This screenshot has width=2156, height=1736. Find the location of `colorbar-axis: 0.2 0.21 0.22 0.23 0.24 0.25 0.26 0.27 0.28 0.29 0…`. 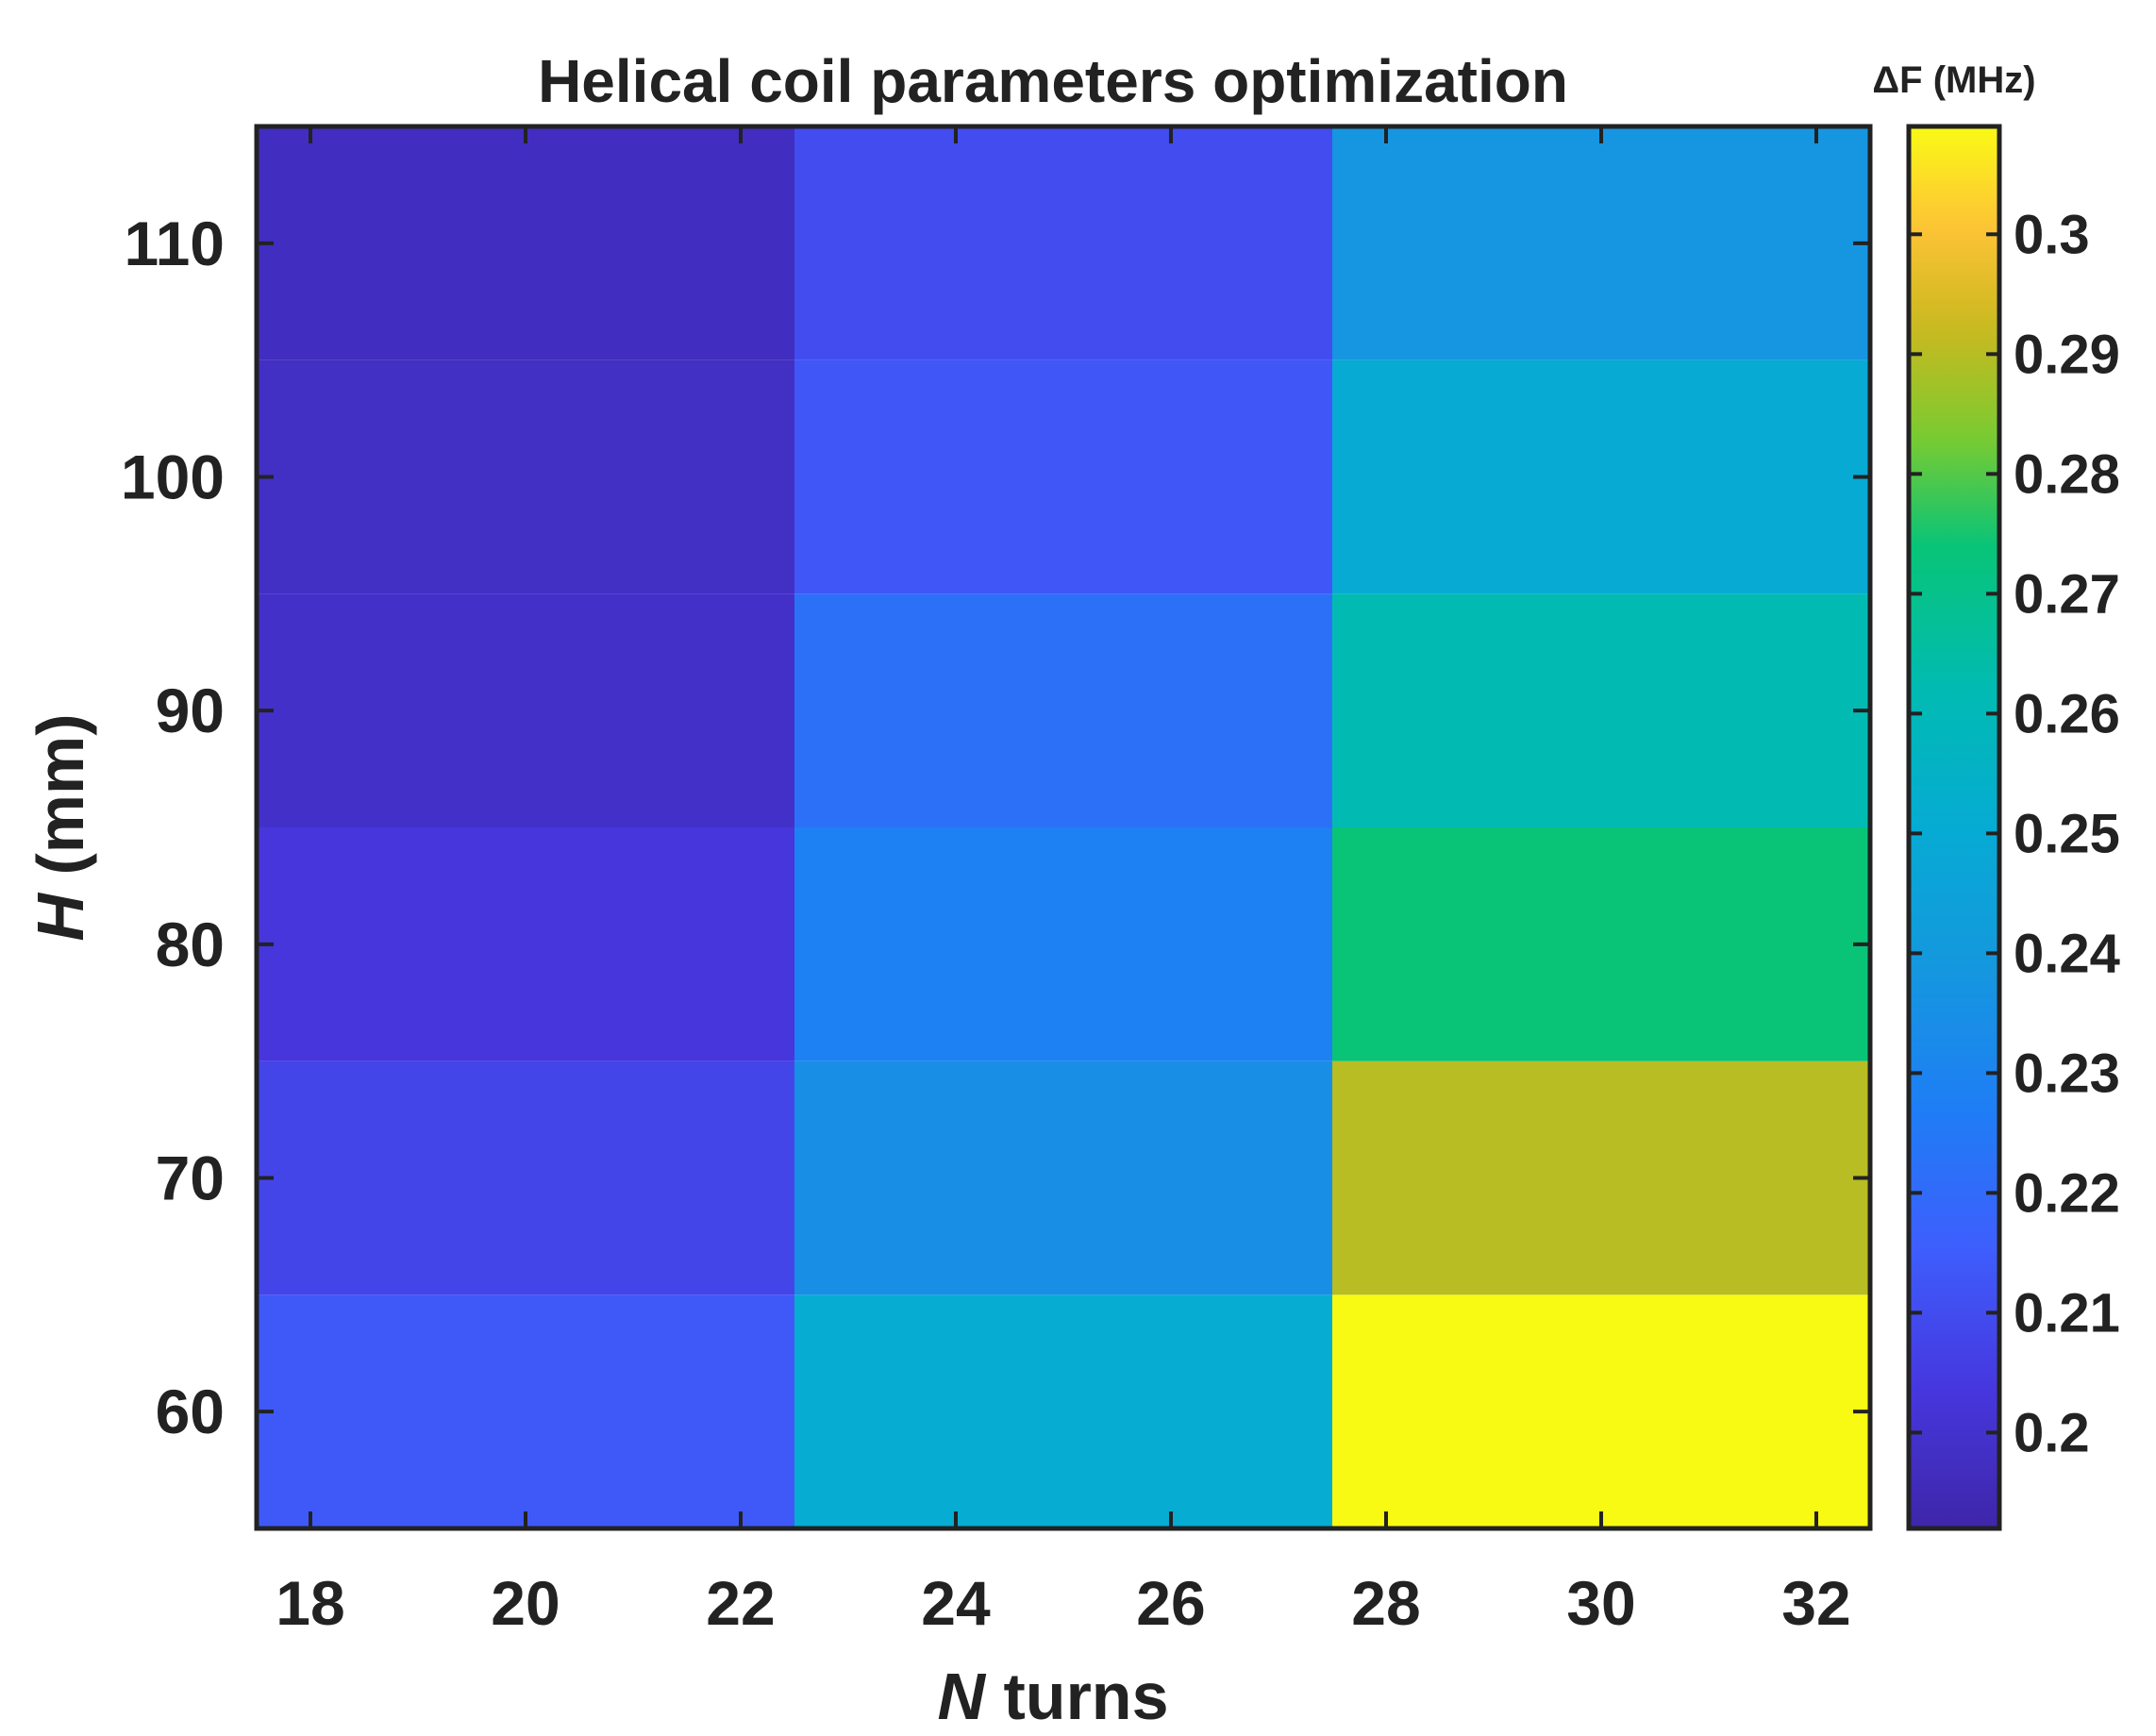

colorbar-axis: 0.2 0.21 0.22 0.23 0.24 0.25 0.26 0.27 0.28 0.29 0… is located at coordinates (2014, 833).